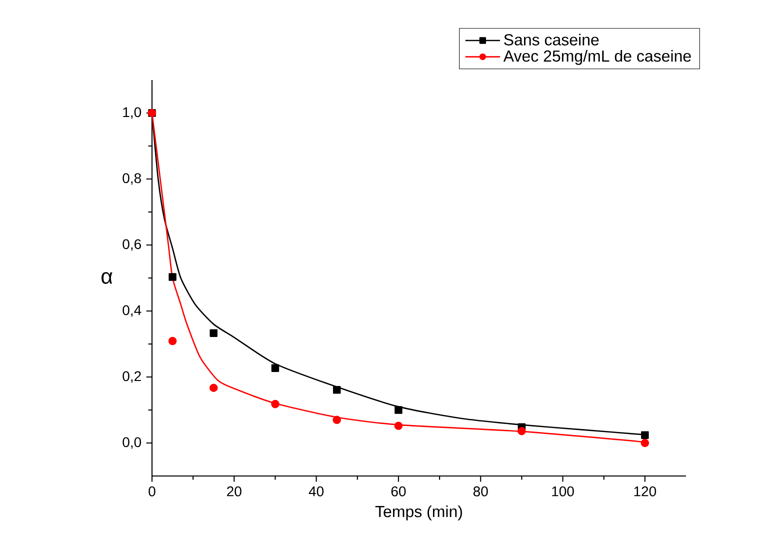 This screenshot has width=784, height=560. What do you see at coordinates (551, 40) in the screenshot?
I see `legend-label: Sans caseine` at bounding box center [551, 40].